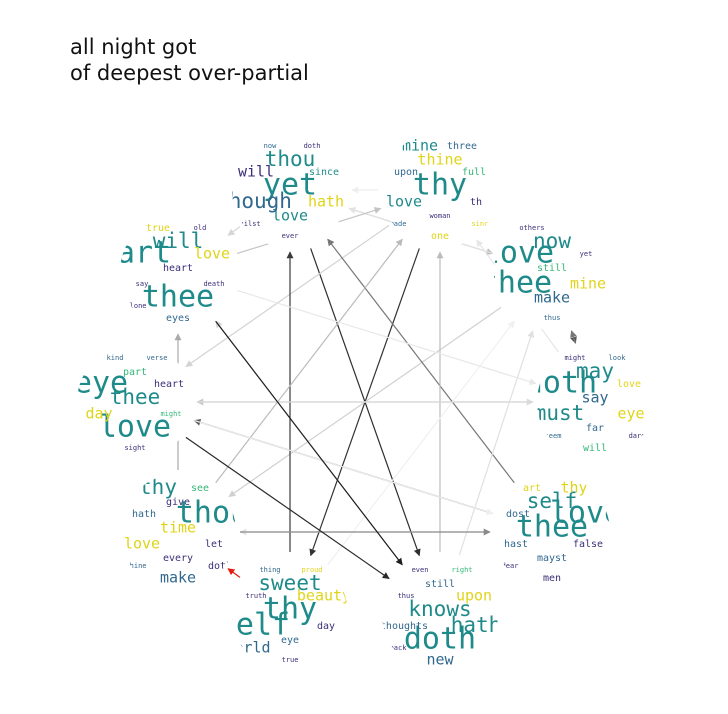  What do you see at coordinates (573, 337) in the screenshot?
I see `edge-n4-n3` at bounding box center [573, 337].